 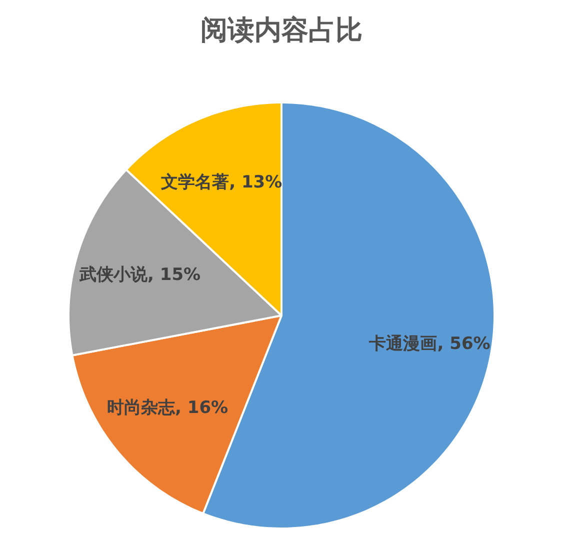 I want to click on slice-label: 武侠小说, so click(x=113, y=275).